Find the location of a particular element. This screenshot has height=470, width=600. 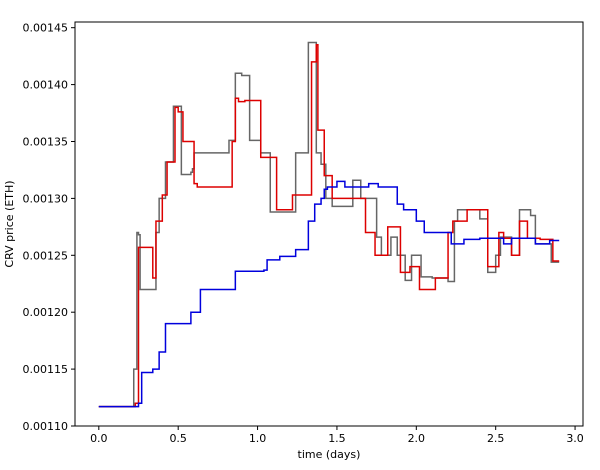

y-tick-label: 0.00110 is located at coordinates (46, 426).